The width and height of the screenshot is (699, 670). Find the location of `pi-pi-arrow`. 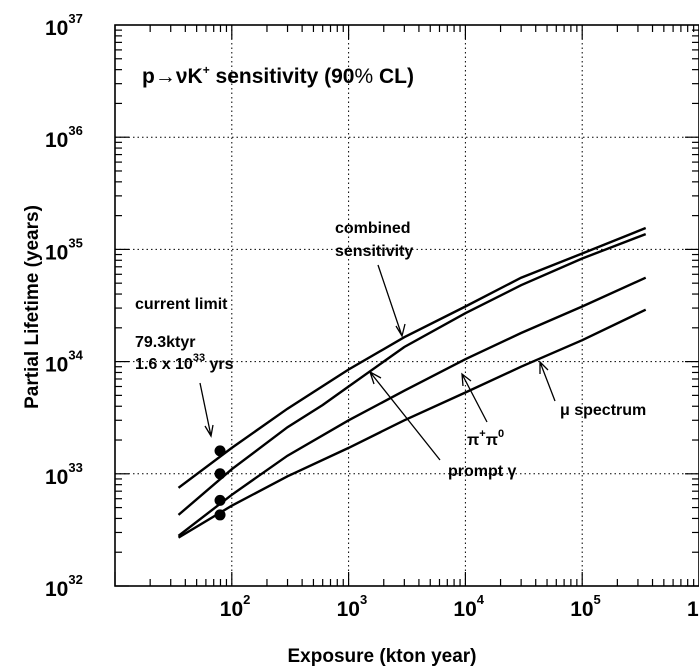

pi-pi-arrow is located at coordinates (474, 397).